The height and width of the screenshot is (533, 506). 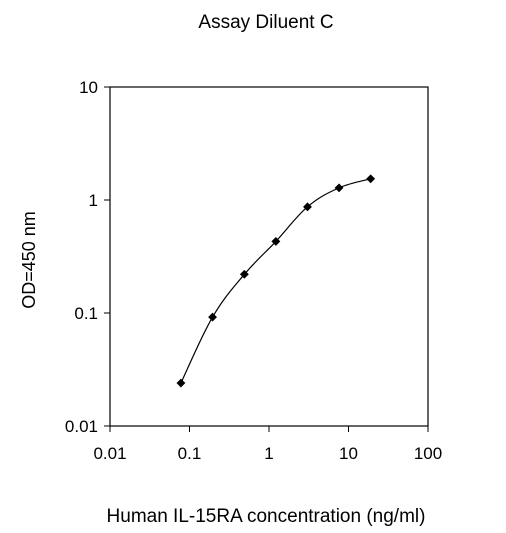 I want to click on chart-title: Assay Diluent C, so click(x=265, y=22).